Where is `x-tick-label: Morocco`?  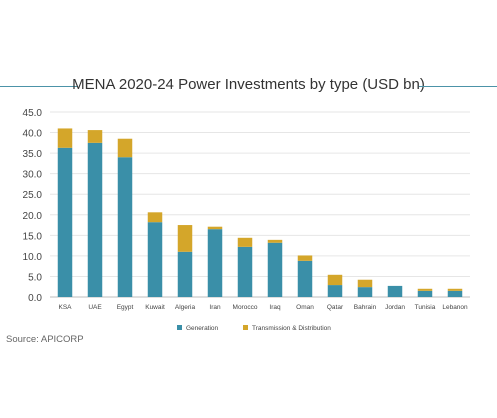
x-tick-label: Morocco is located at coordinates (245, 307).